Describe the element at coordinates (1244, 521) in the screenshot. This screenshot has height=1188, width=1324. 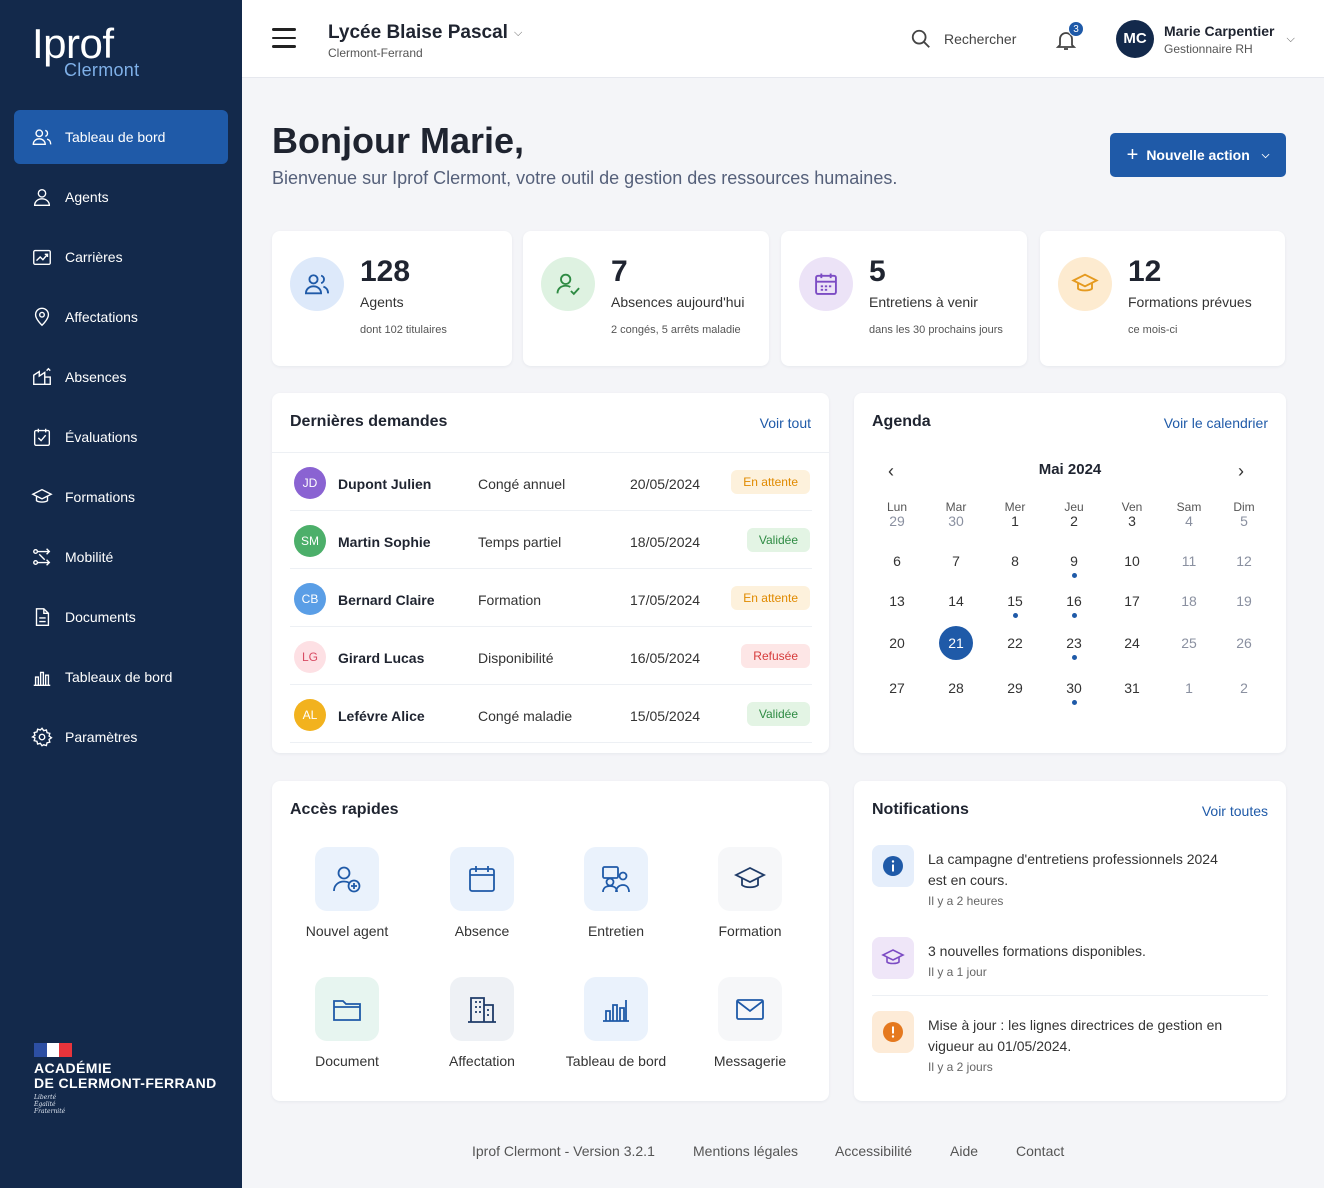
I see `calendar-day: 5` at that location.